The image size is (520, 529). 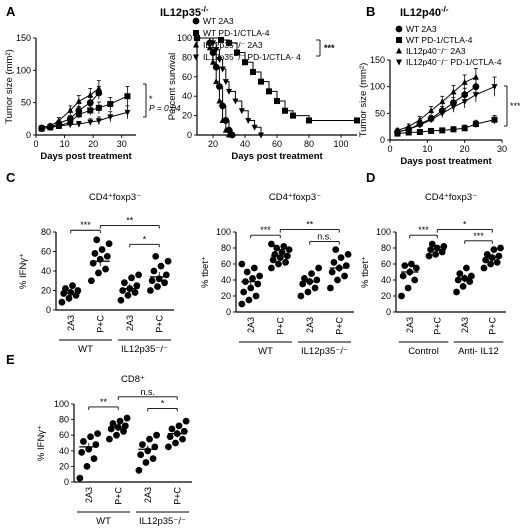 I want to click on panel-label-e: E, so click(x=10, y=359).